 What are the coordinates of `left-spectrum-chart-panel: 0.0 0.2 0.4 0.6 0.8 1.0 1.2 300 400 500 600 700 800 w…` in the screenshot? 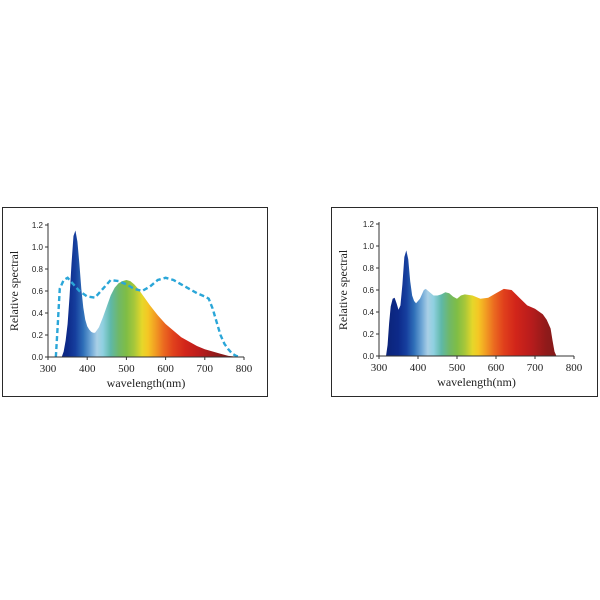 It's located at (135, 302).